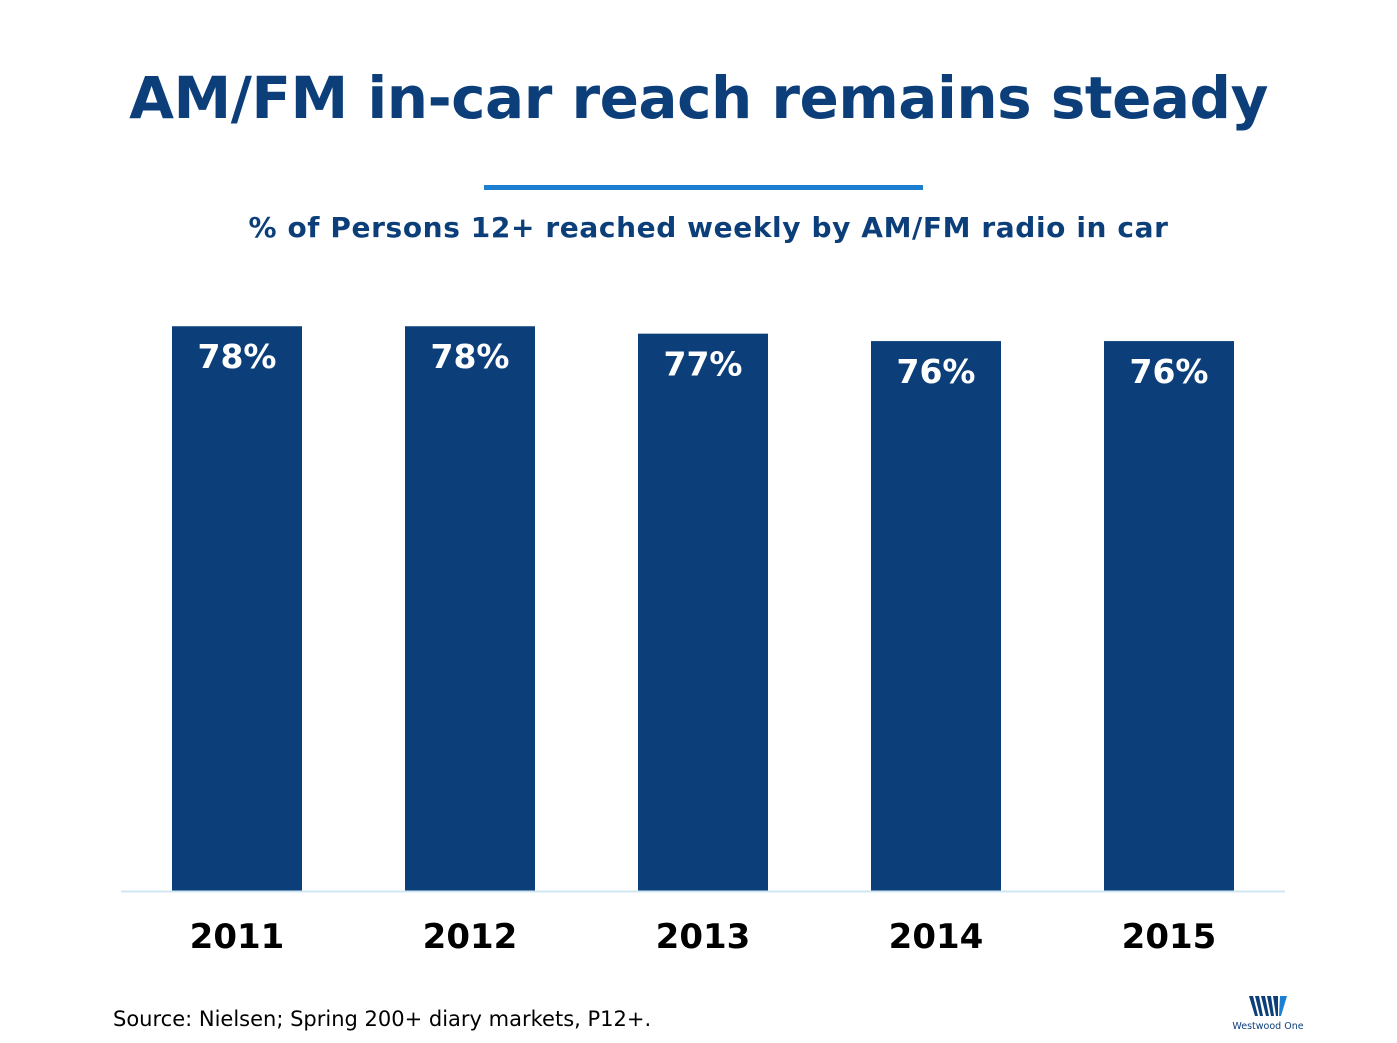 The image size is (1397, 1043). What do you see at coordinates (1169, 616) in the screenshot?
I see `bar-2015` at bounding box center [1169, 616].